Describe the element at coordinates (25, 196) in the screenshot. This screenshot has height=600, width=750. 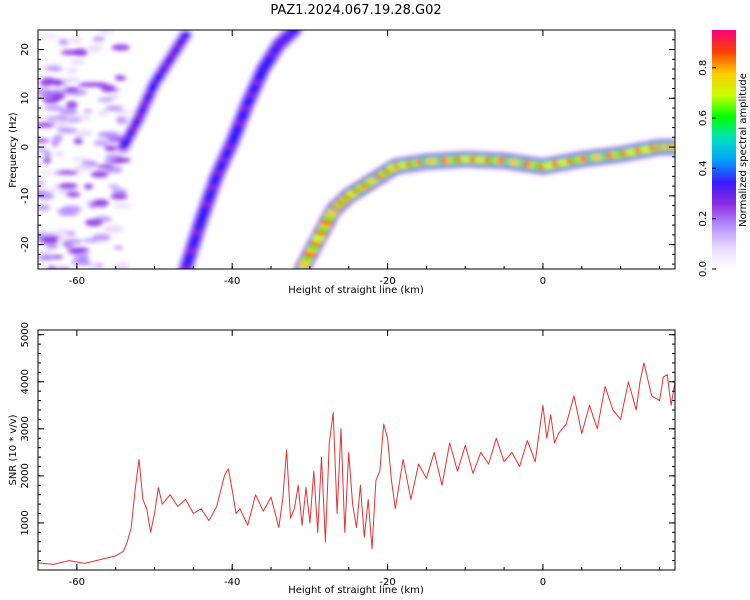
I see `y-tick-label: -10` at that location.